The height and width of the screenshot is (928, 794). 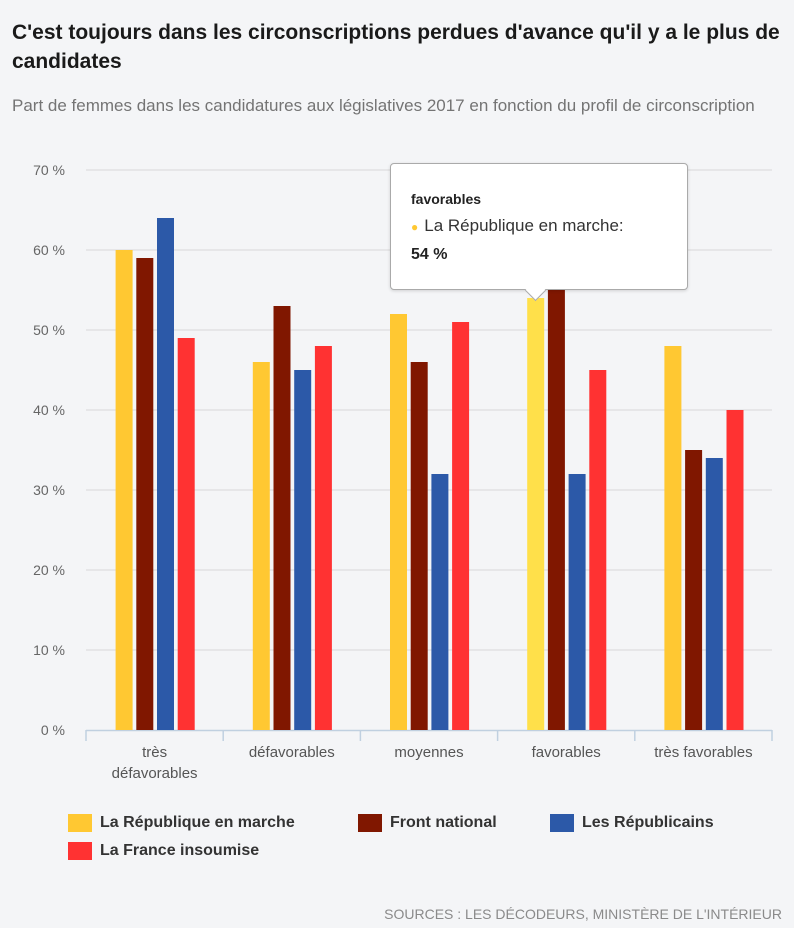 I want to click on legend-item-fn: Front national, so click(x=427, y=823).